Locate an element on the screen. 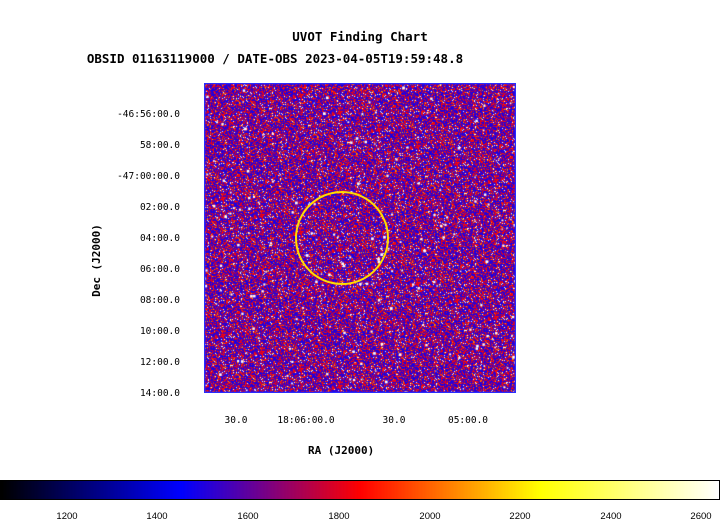 The height and width of the screenshot is (522, 720). colorbar-tick-label: 1600 is located at coordinates (248, 516).